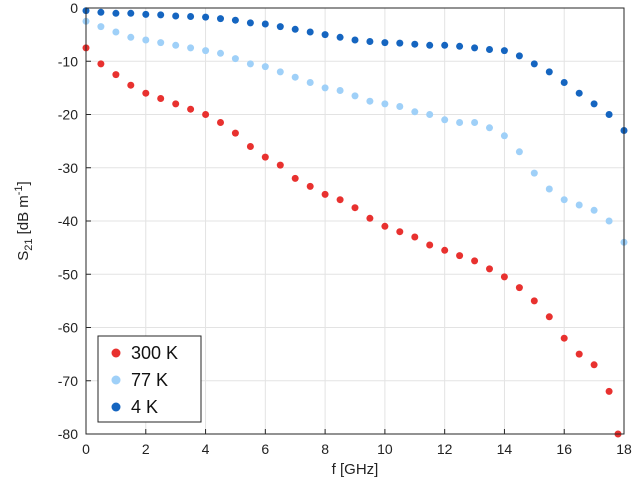  Describe the element at coordinates (23, 214) in the screenshot. I see `y-axis-label-unit: [dB m` at that location.